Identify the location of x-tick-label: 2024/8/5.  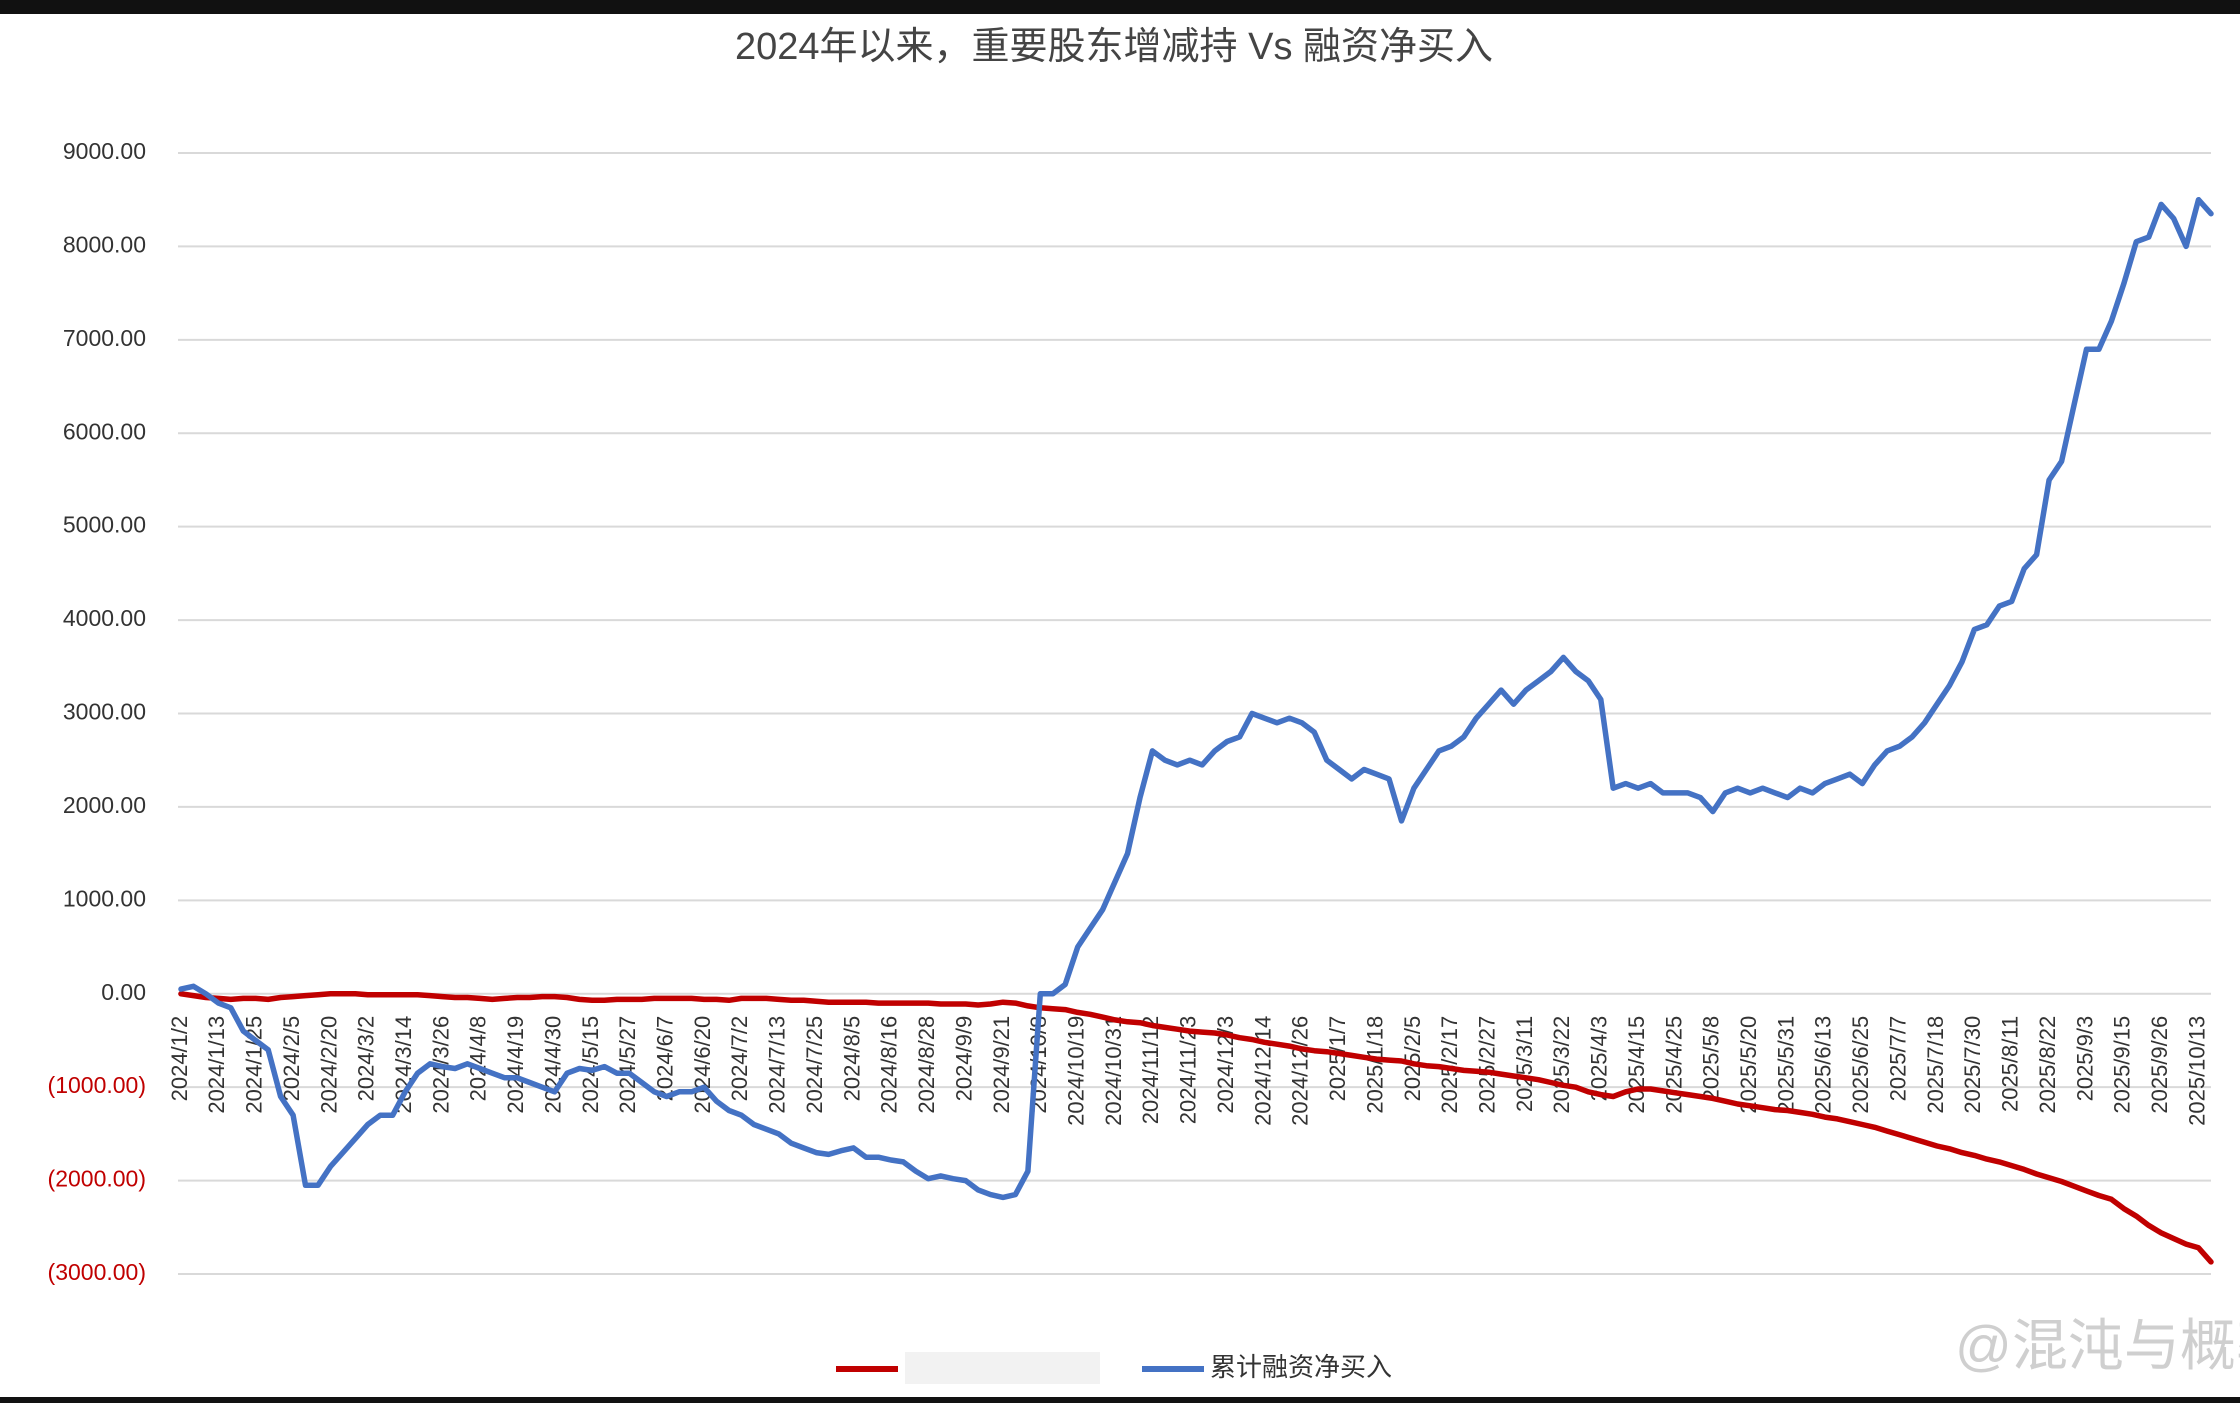
(851, 1059).